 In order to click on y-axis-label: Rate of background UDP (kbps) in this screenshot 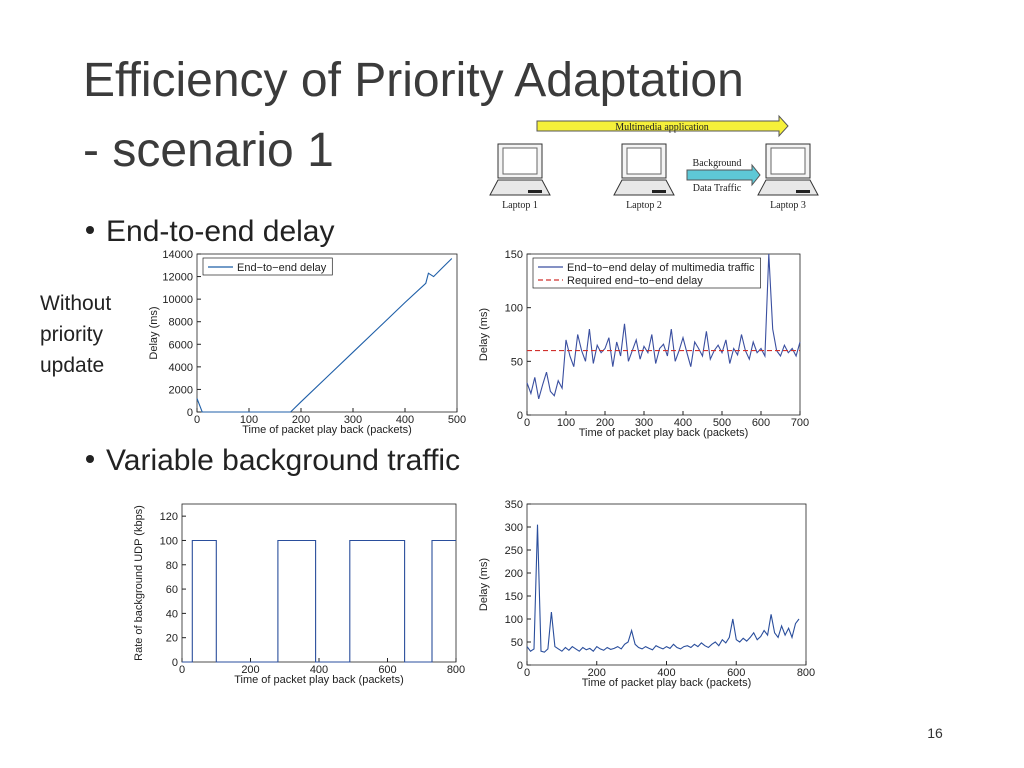, I will do `click(139, 583)`.